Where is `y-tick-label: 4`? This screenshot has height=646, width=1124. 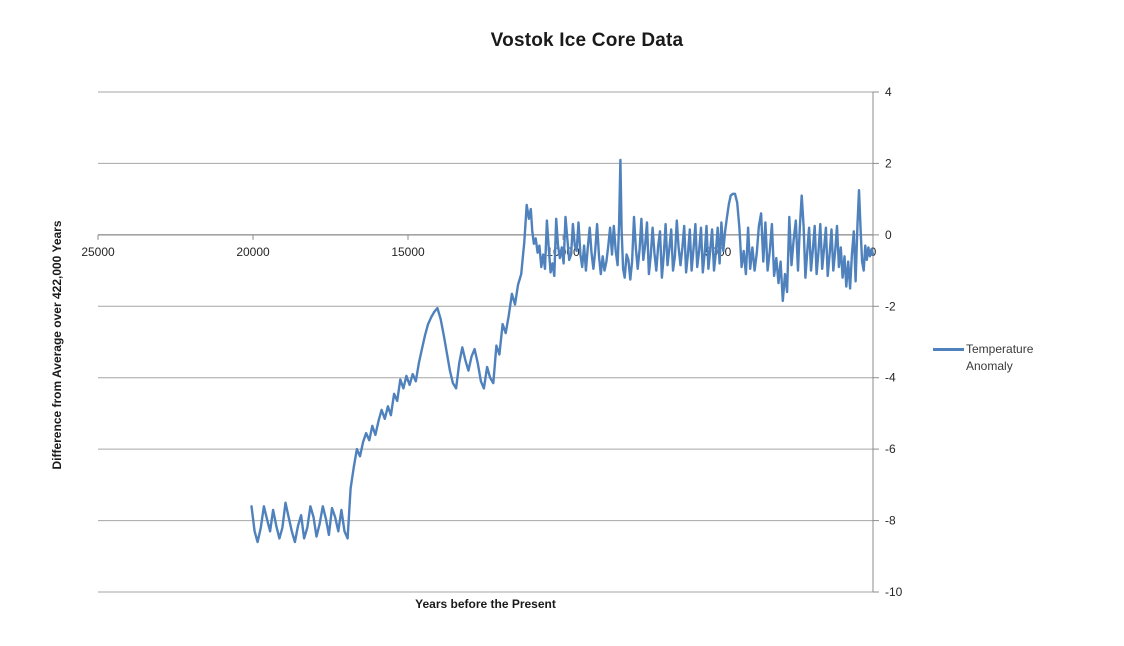 y-tick-label: 4 is located at coordinates (888, 92).